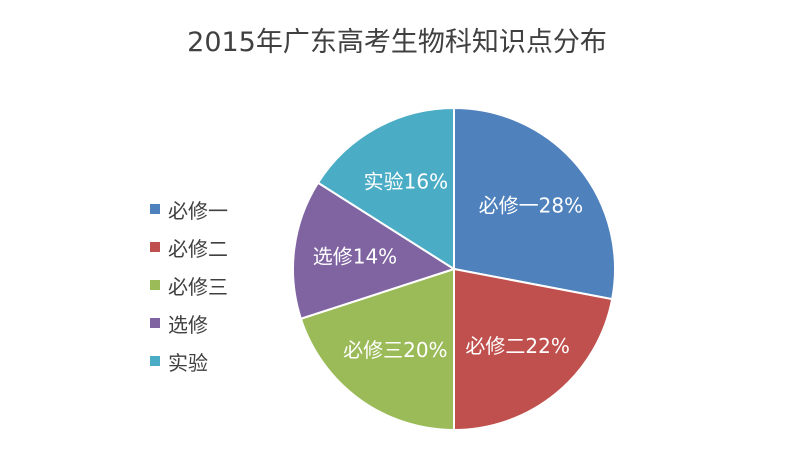  I want to click on legend-label-0: 必修一, so click(198, 210).